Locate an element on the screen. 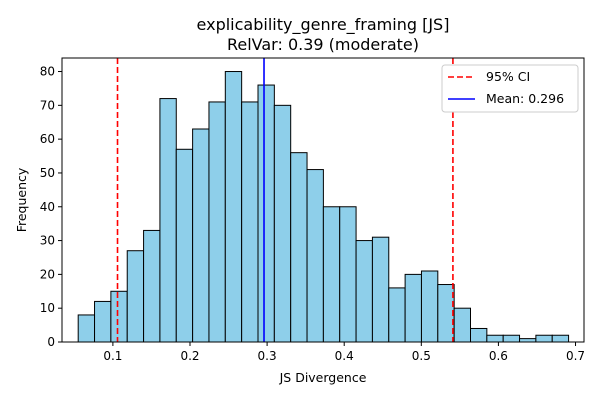 The image size is (600, 400). x-tick-label: 0.7 is located at coordinates (575, 356).